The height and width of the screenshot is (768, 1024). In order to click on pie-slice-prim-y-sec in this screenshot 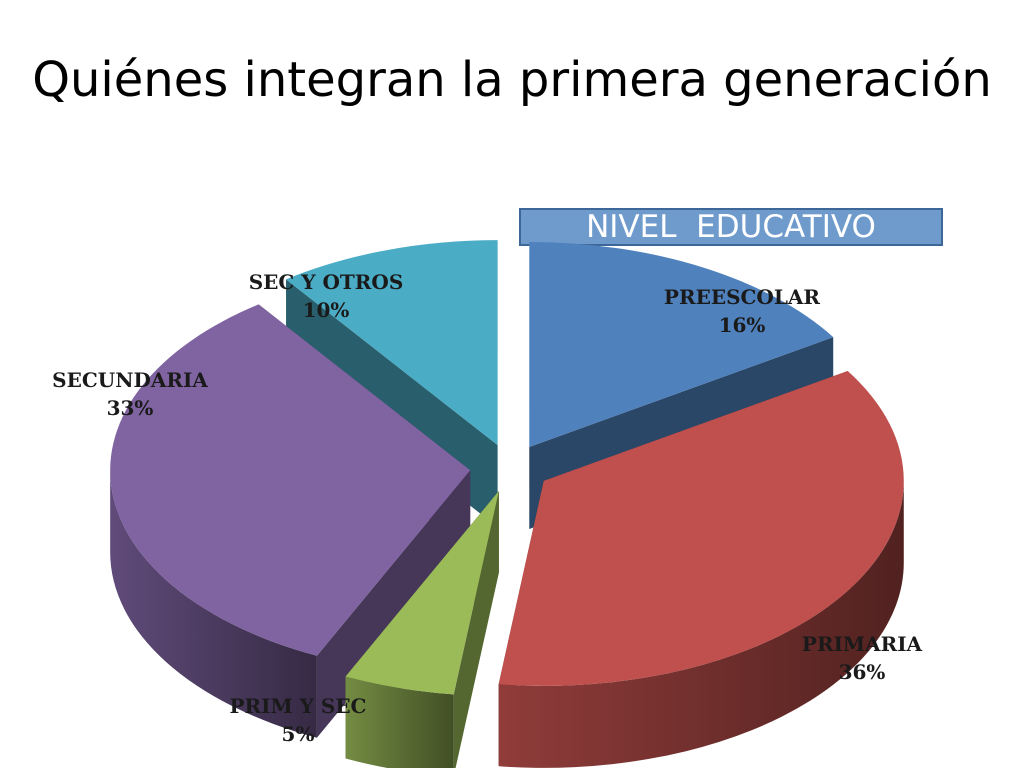, I will do `click(422, 629)`.